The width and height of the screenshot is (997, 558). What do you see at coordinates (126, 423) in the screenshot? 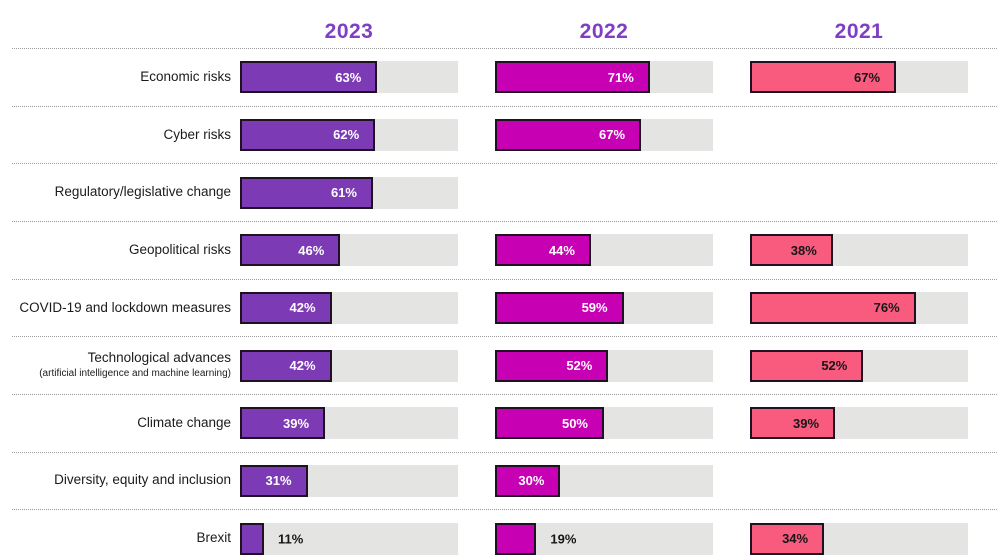
I see `category-label-cell: Climate change` at bounding box center [126, 423].